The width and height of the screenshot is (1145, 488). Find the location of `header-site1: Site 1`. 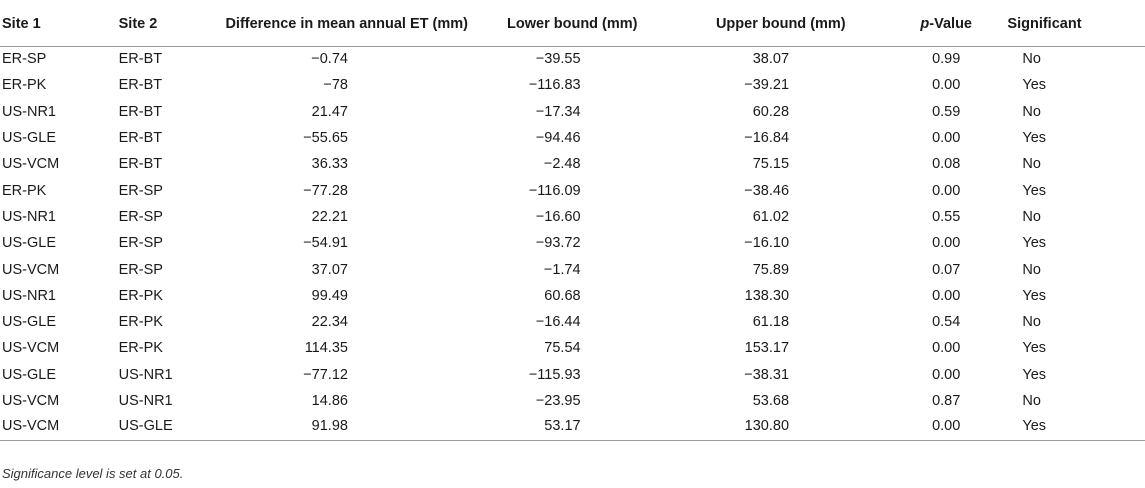

header-site1: Site 1 is located at coordinates (59, 26).